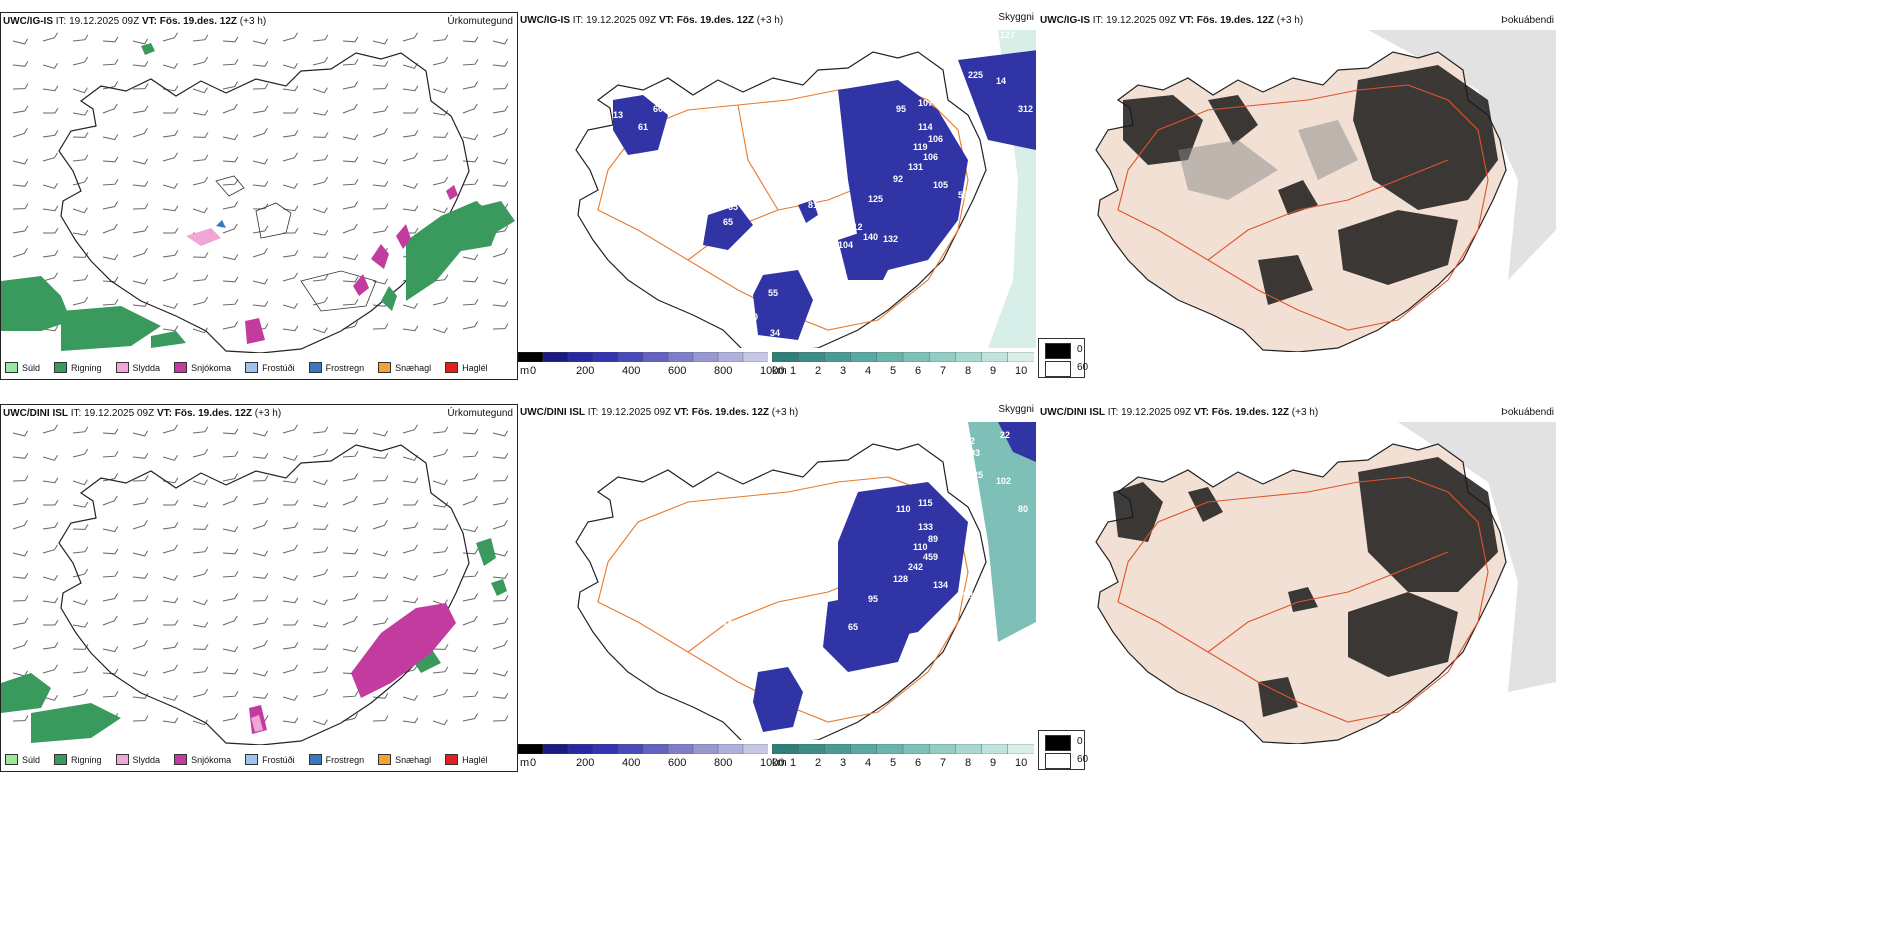  What do you see at coordinates (270, 759) in the screenshot?
I see `precip-legend-item: Frostúði` at bounding box center [270, 759].